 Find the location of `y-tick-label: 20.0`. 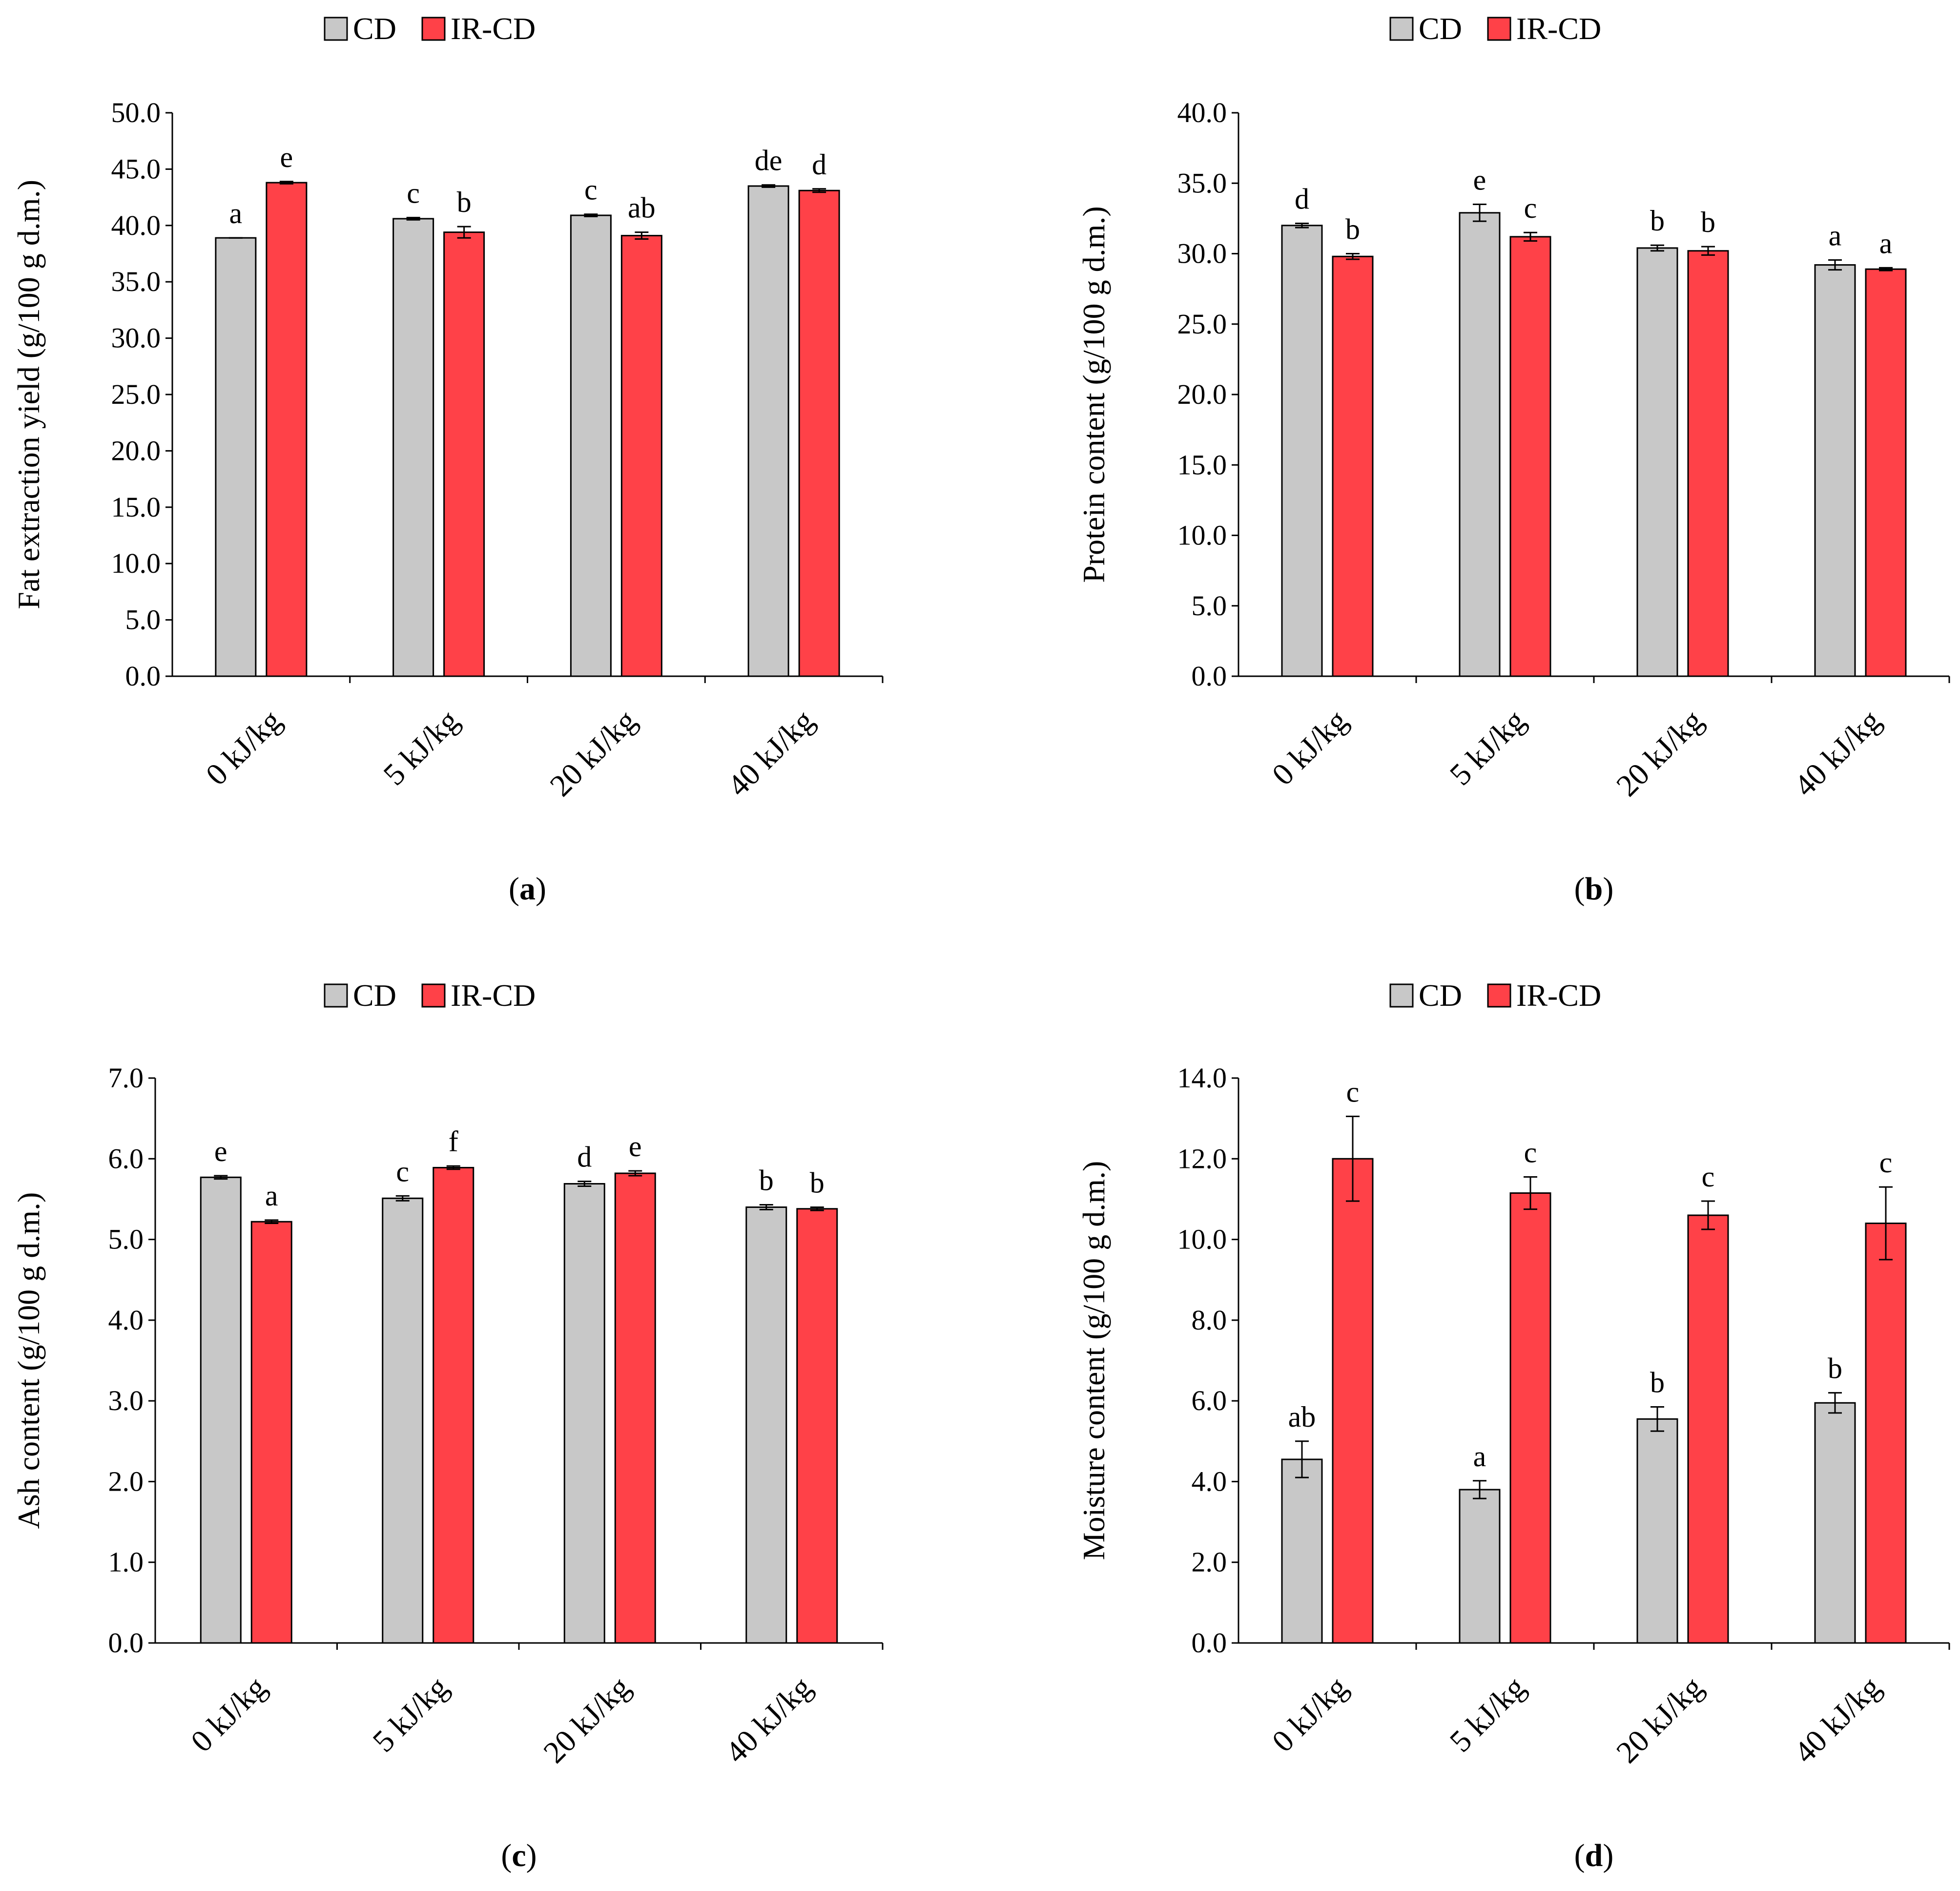

y-tick-label: 20.0 is located at coordinates (1202, 394).